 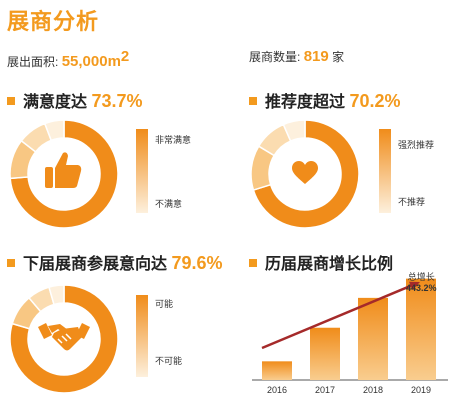 I want to click on satisfaction-main-slice, so click(x=64, y=174).